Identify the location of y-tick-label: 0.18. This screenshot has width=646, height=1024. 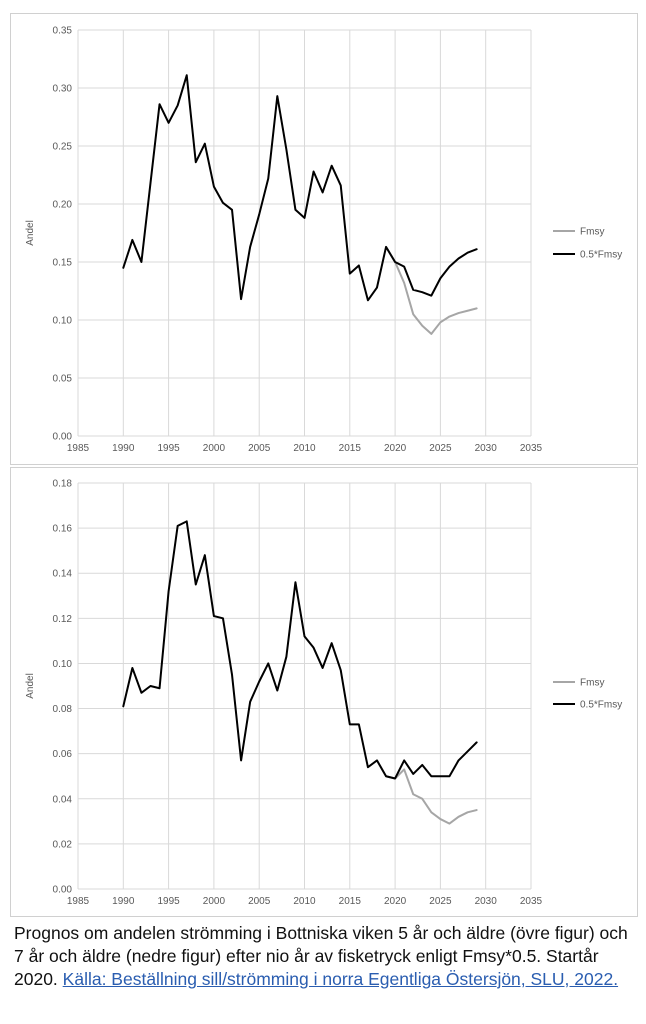
(63, 484).